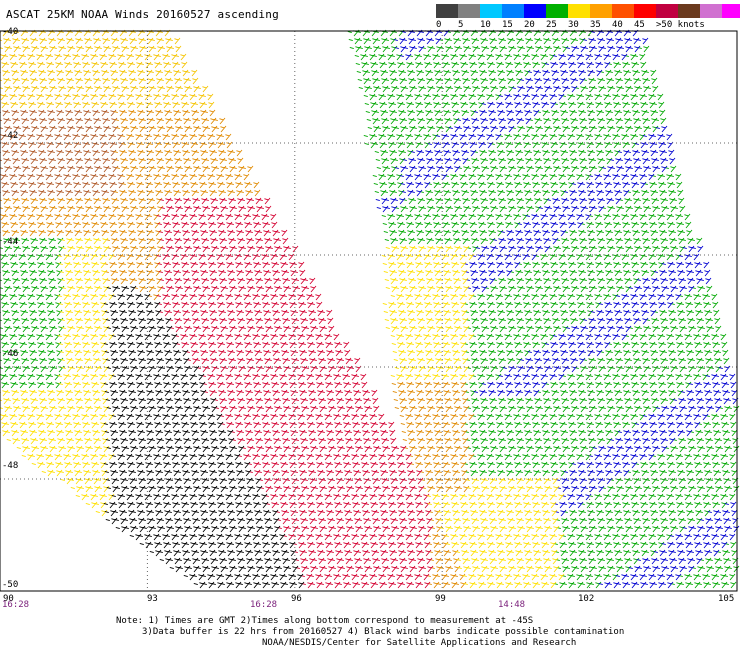 This screenshot has height=650, width=740. What do you see at coordinates (10, 354) in the screenshot?
I see `lat-label-46: -46` at bounding box center [10, 354].